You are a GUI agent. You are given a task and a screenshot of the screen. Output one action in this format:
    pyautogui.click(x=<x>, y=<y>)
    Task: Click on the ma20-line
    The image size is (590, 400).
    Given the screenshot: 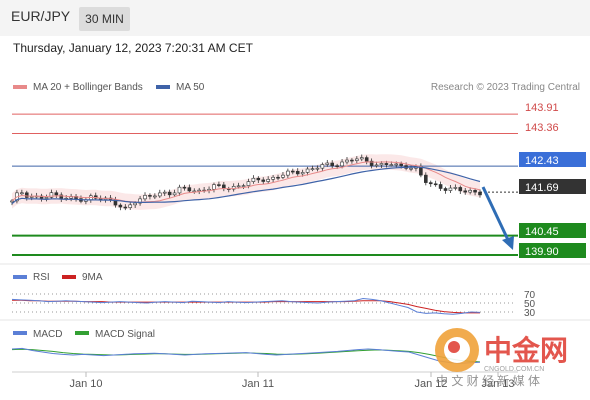 What is the action you would take?
    pyautogui.click(x=246, y=182)
    